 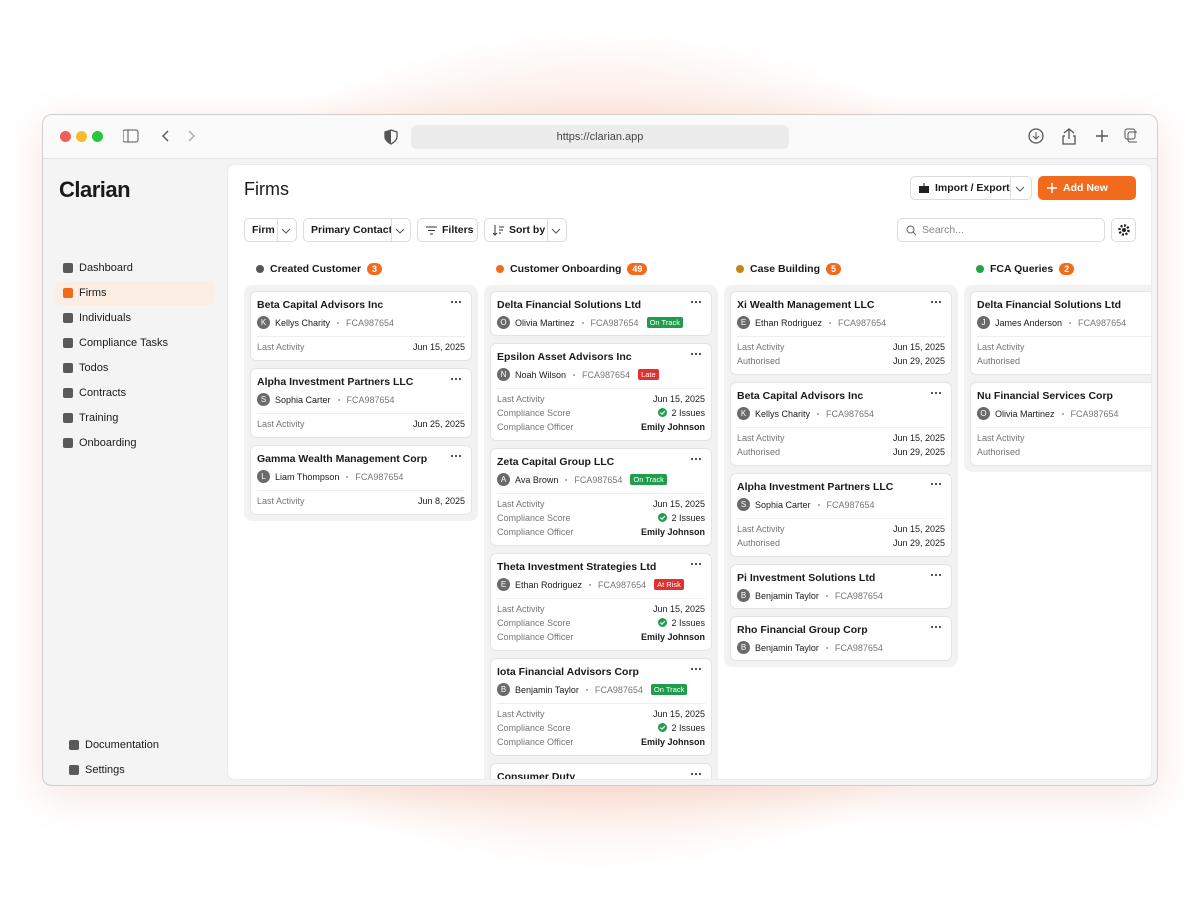 I want to click on close, so click(x=65, y=136).